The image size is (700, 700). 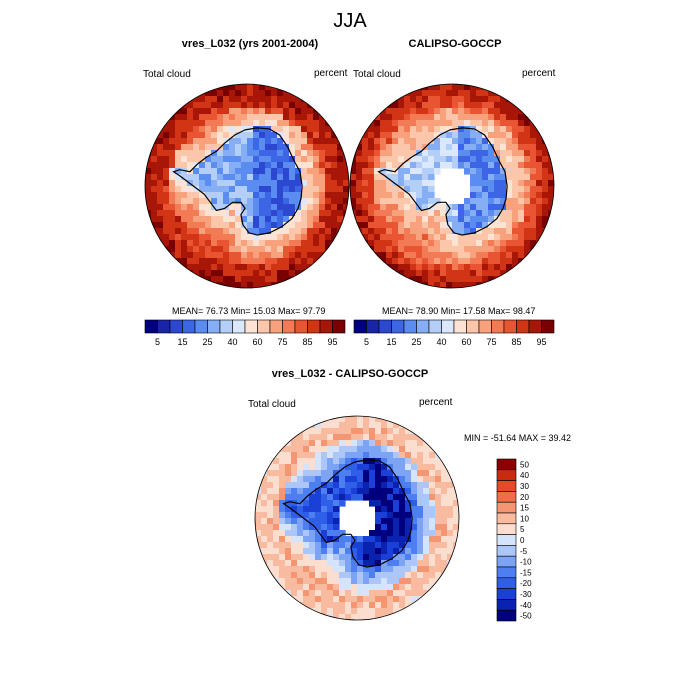 What do you see at coordinates (350, 374) in the screenshot?
I see `panel3-title: vres_L032 - CALIPSO-GOCCP` at bounding box center [350, 374].